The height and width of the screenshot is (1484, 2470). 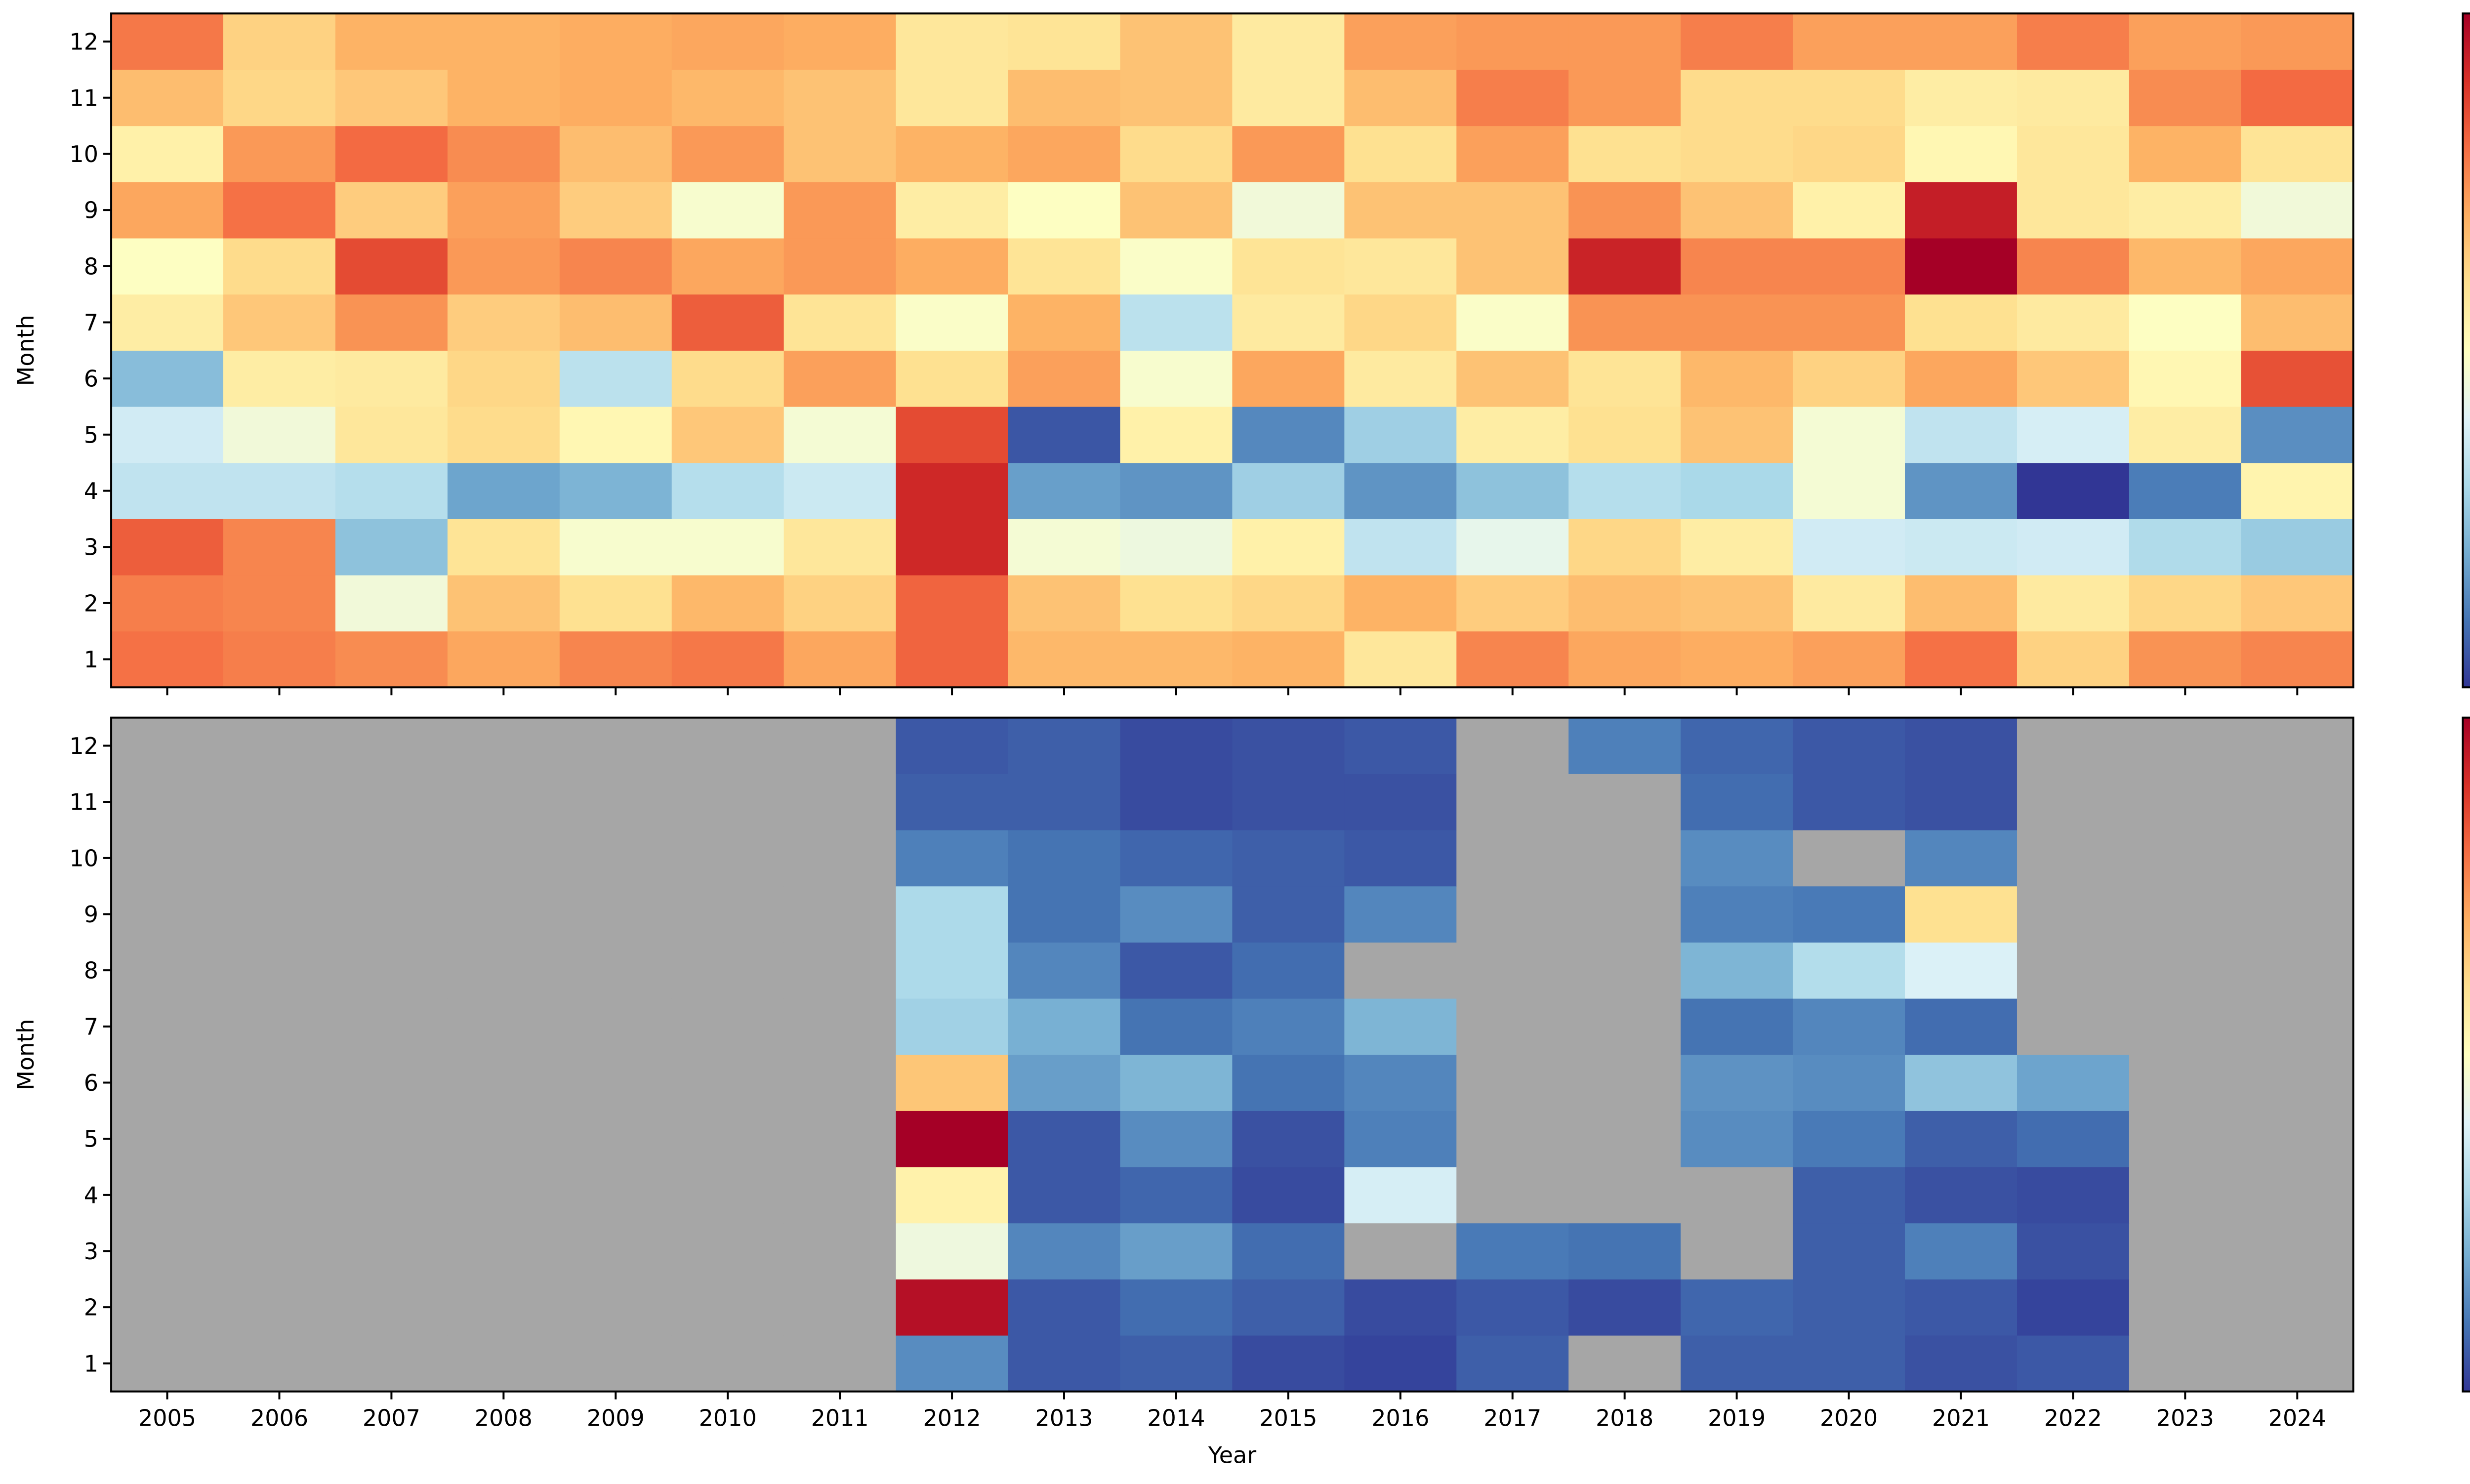 I want to click on y-tick-label: 8, so click(x=91, y=970).